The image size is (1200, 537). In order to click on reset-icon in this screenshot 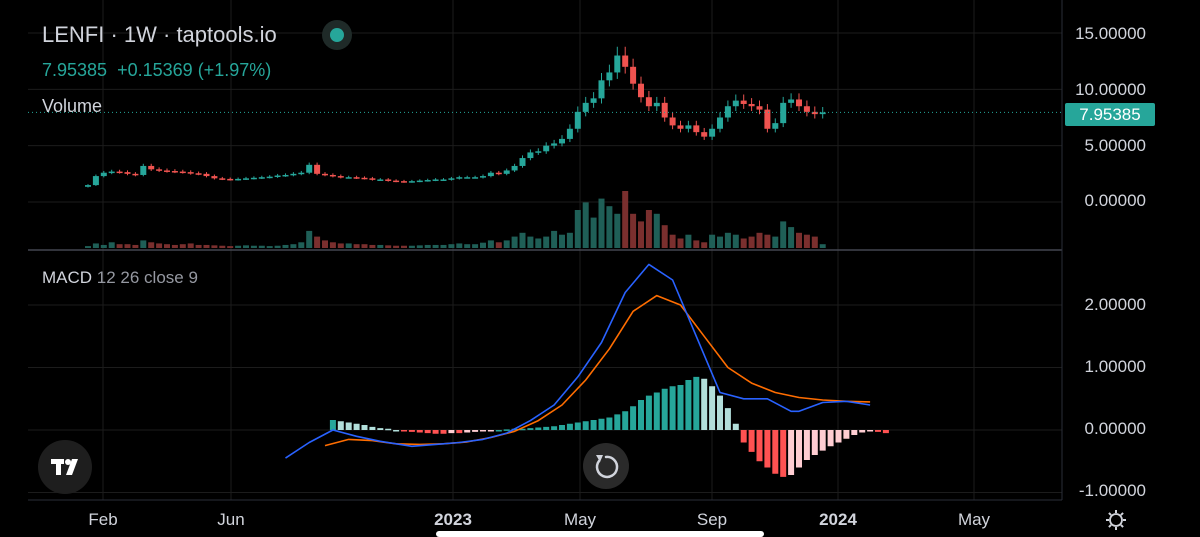, I will do `click(606, 466)`.